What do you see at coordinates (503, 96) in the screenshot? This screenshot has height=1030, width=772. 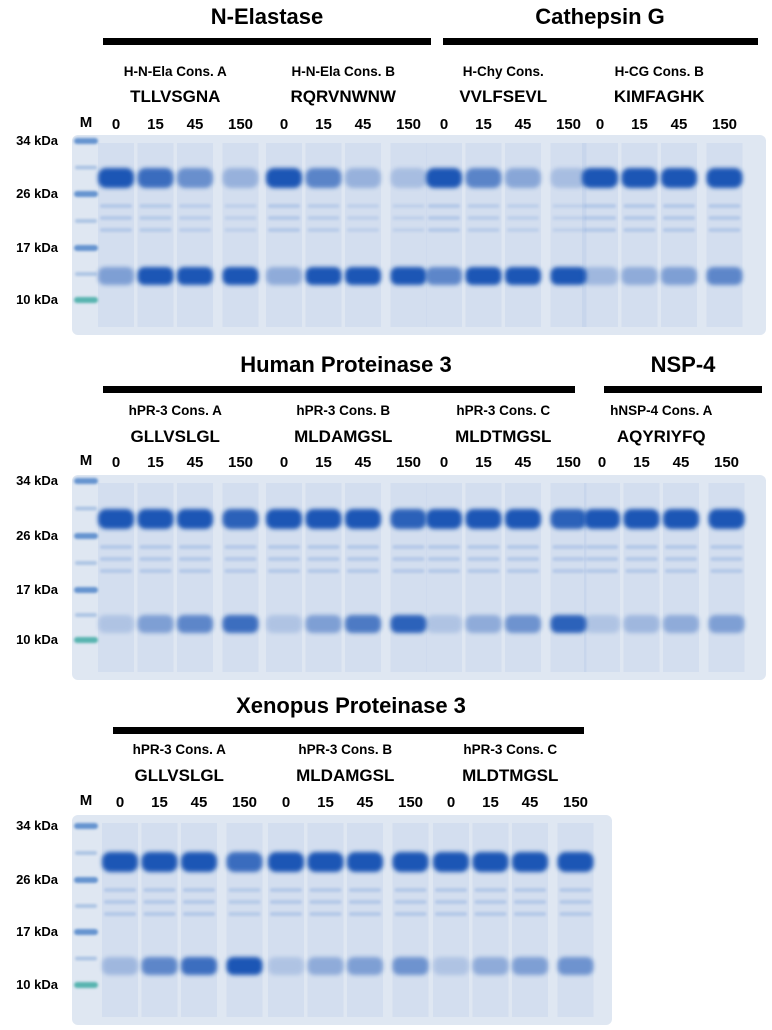 I see `cleavage-sequence: VVLFSEVL` at bounding box center [503, 96].